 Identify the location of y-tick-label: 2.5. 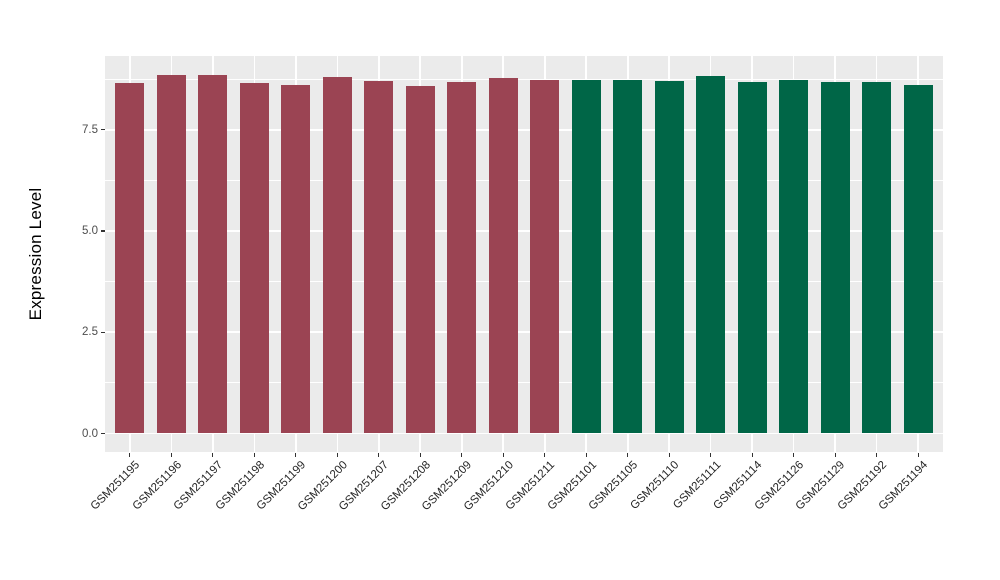
(90, 332).